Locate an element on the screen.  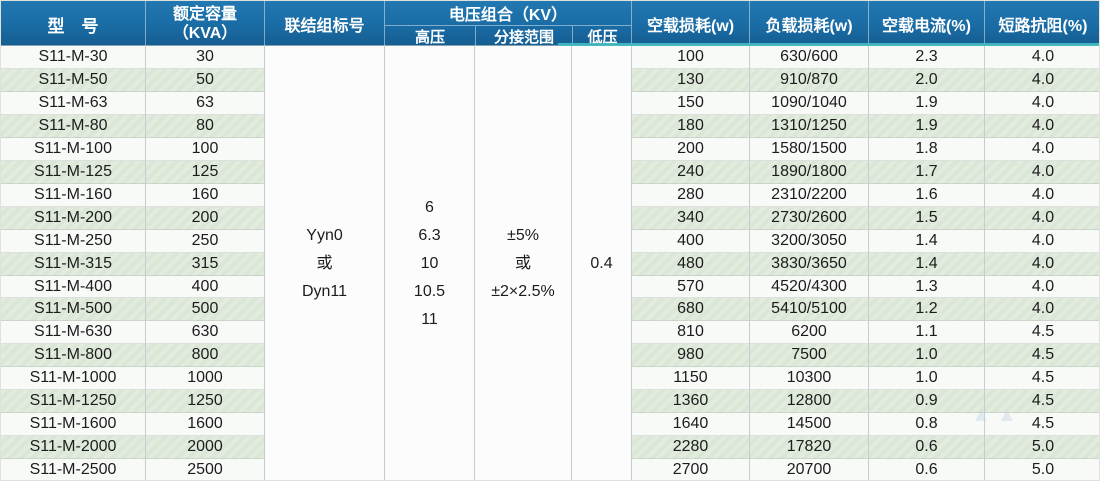
header-no-load-current: 空载电流(%) is located at coordinates (926, 24).